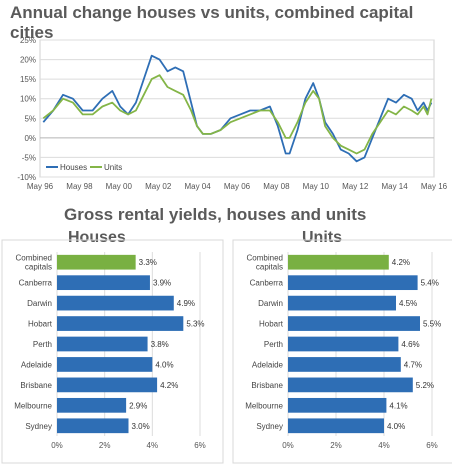  What do you see at coordinates (26, 177) in the screenshot?
I see `y-tick-label: -10%` at bounding box center [26, 177].